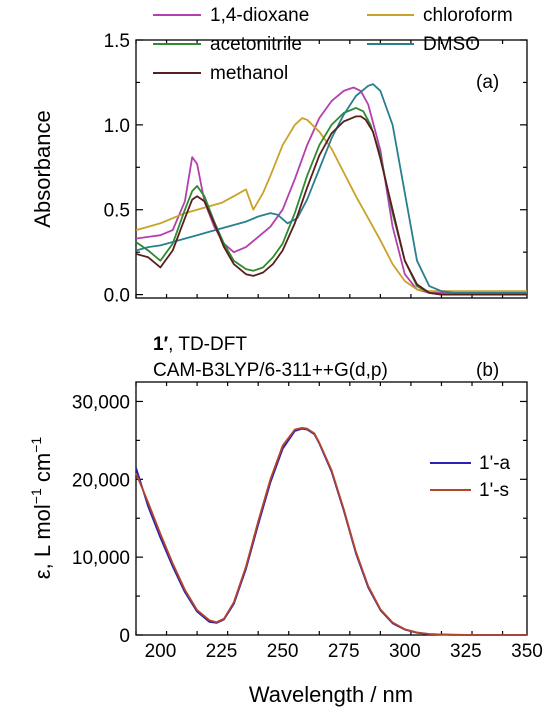 The height and width of the screenshot is (719, 550). What do you see at coordinates (470, 463) in the screenshot?
I see `legend-item-1a: 1'-a` at bounding box center [470, 463].